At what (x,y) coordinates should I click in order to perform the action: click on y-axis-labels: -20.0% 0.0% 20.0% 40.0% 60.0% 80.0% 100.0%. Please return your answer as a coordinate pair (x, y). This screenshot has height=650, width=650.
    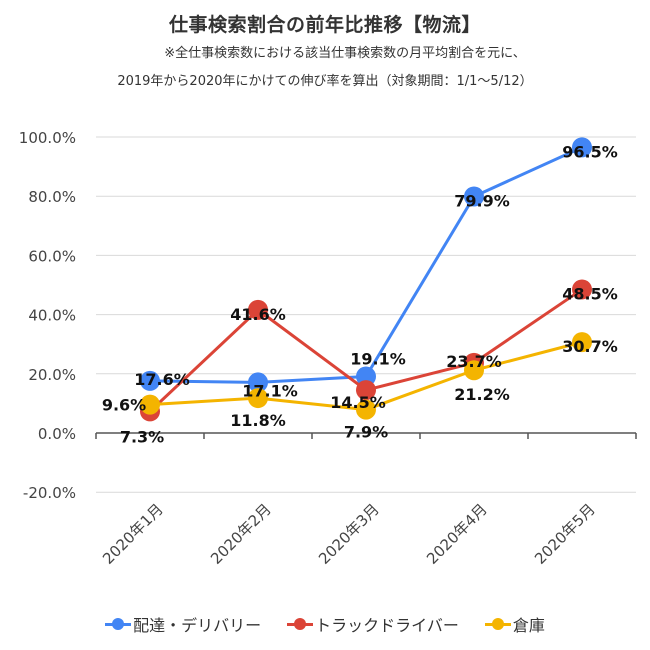
    Looking at the image, I should click on (47, 315).